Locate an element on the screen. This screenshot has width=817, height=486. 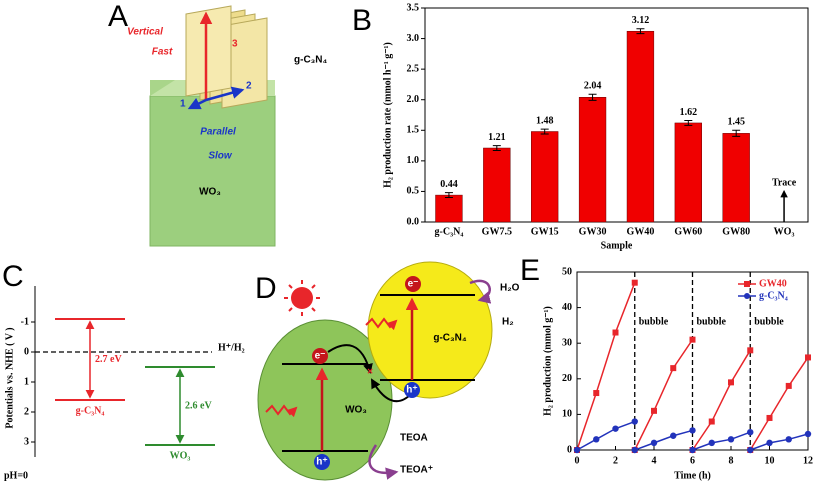
panel-letter: C is located at coordinates (13, 276).